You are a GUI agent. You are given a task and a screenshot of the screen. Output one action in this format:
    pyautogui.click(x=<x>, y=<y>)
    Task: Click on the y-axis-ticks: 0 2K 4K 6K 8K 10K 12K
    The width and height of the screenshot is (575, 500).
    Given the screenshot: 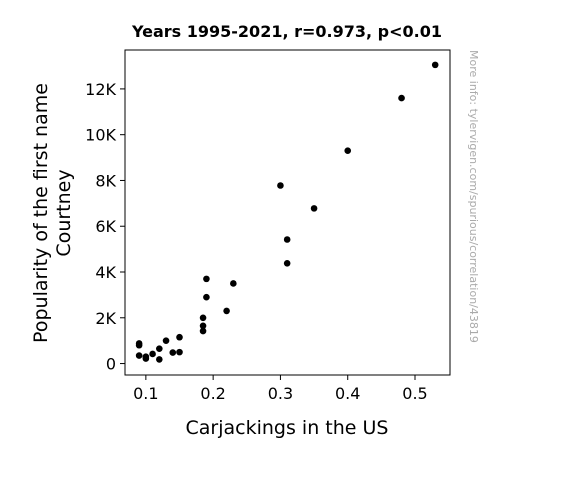 What is the action you would take?
    pyautogui.click(x=105, y=227)
    